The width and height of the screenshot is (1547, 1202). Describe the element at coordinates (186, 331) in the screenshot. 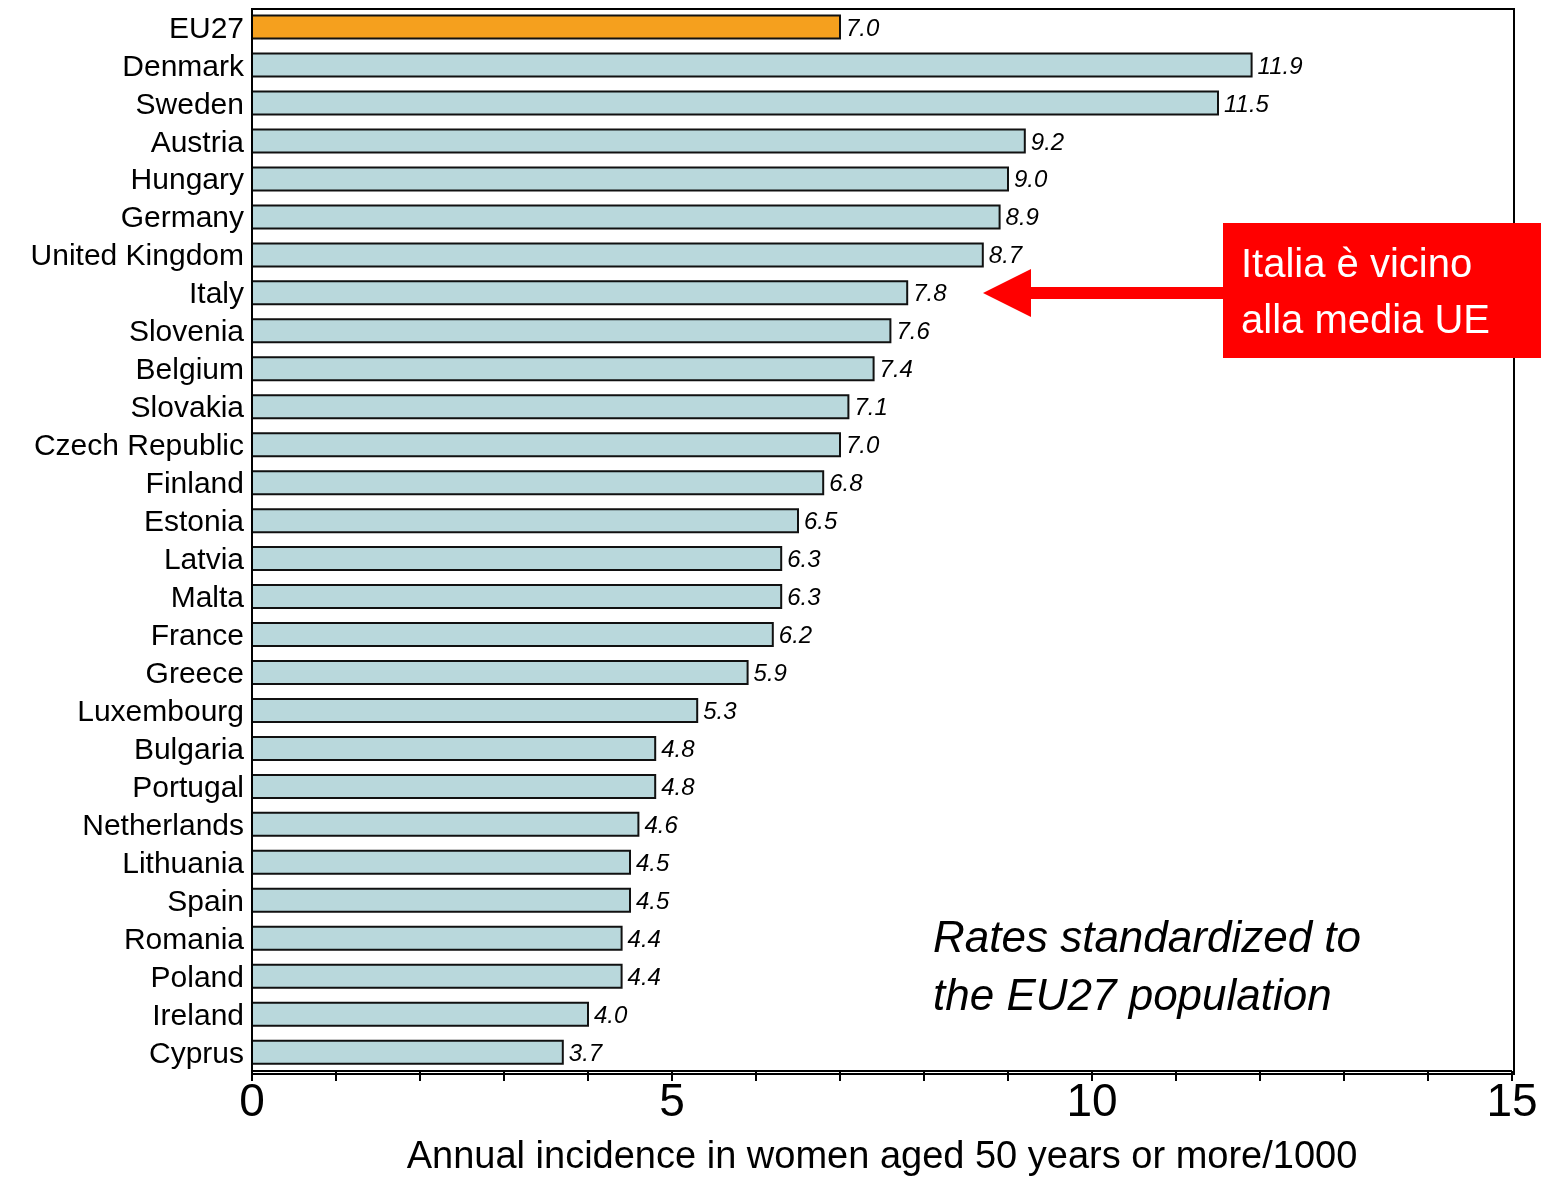

I see `y-tick-label: Slovenia` at that location.